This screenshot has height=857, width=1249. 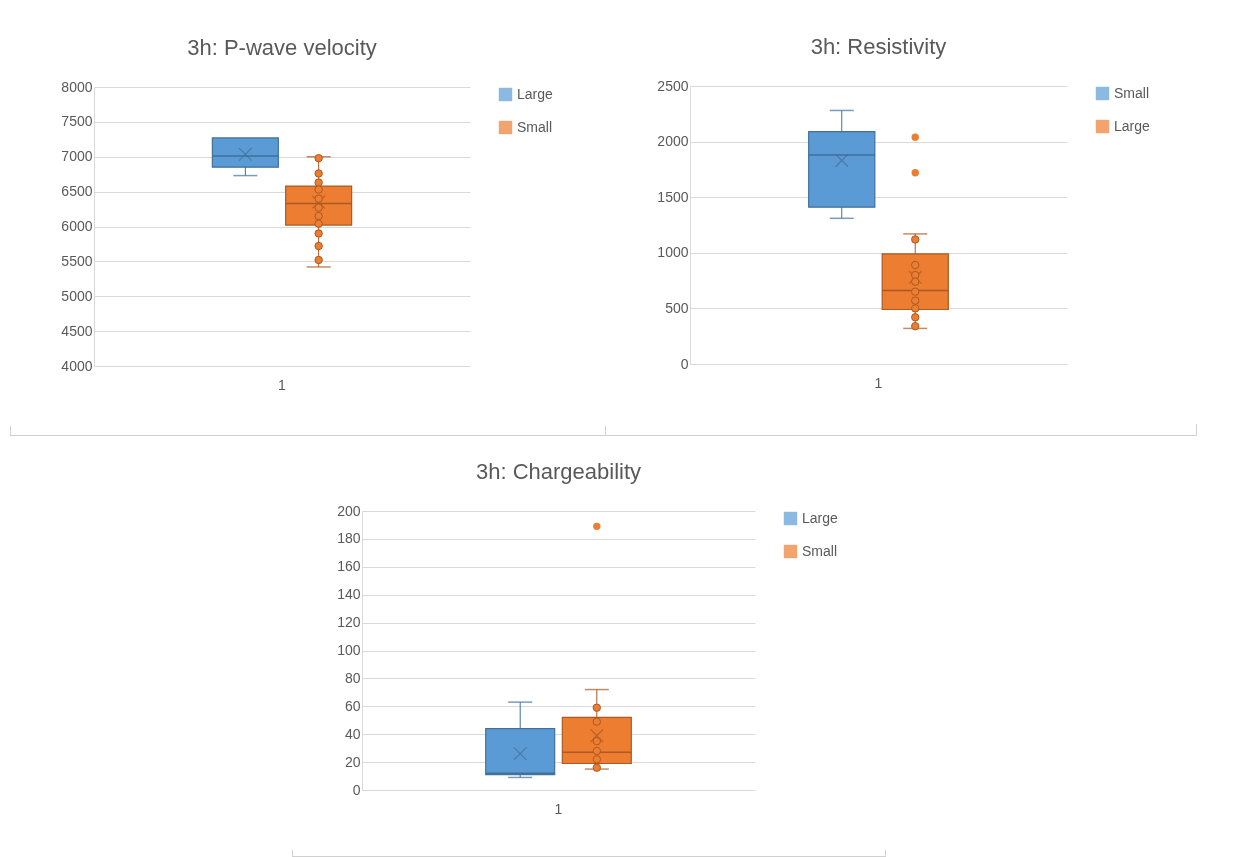 I want to click on y-tick-label: 80, so click(x=352, y=677).